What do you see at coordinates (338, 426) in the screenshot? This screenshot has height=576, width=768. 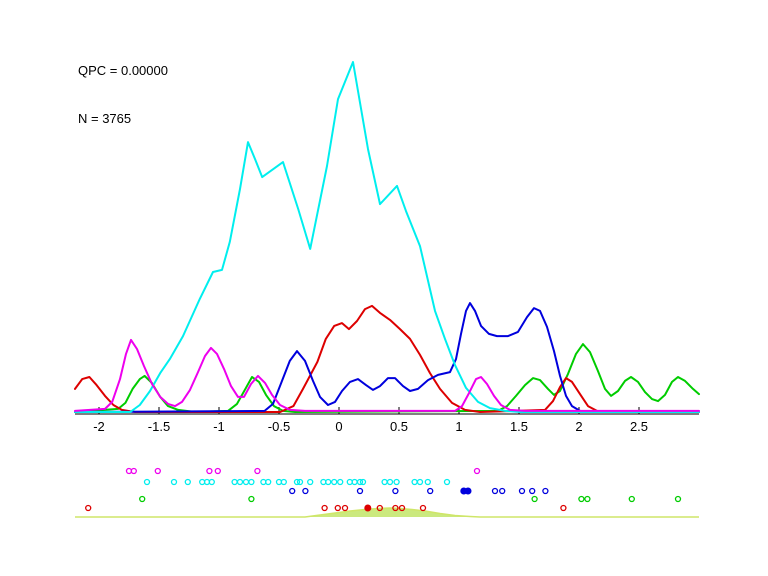 I see `x-axis-tick-label: 0` at bounding box center [338, 426].